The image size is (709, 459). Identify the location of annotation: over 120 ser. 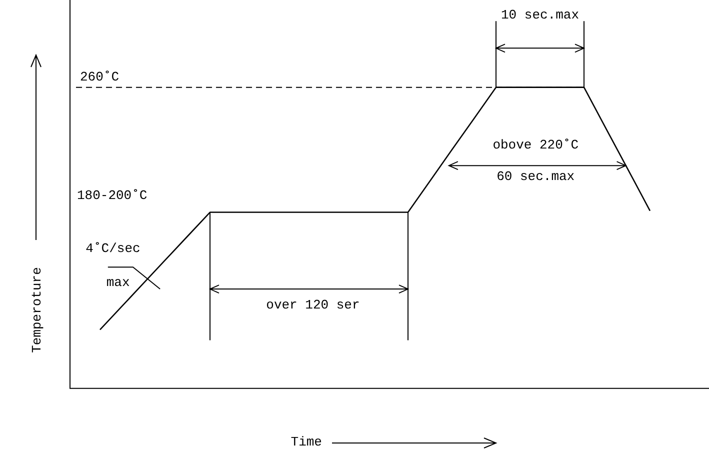
(313, 304).